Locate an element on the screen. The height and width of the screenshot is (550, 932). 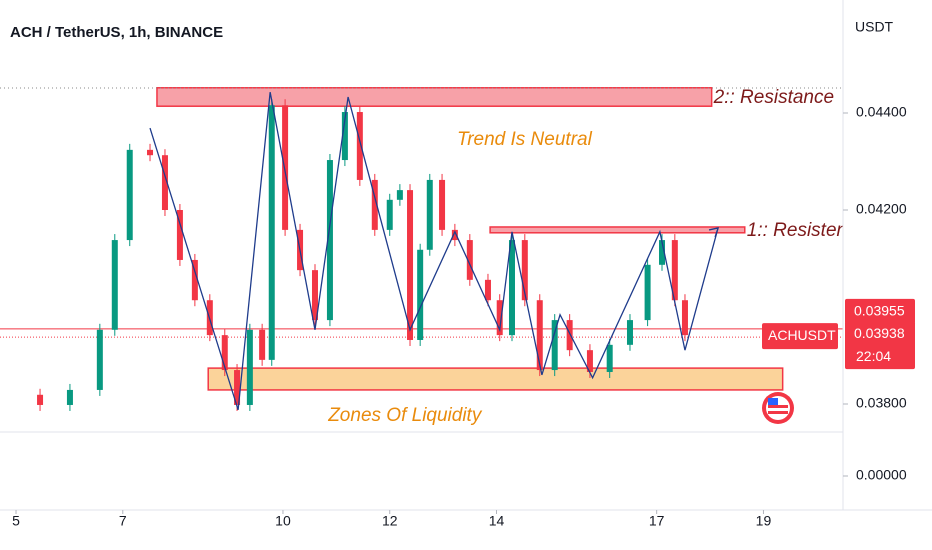
x-tick-label: 17 is located at coordinates (657, 521).